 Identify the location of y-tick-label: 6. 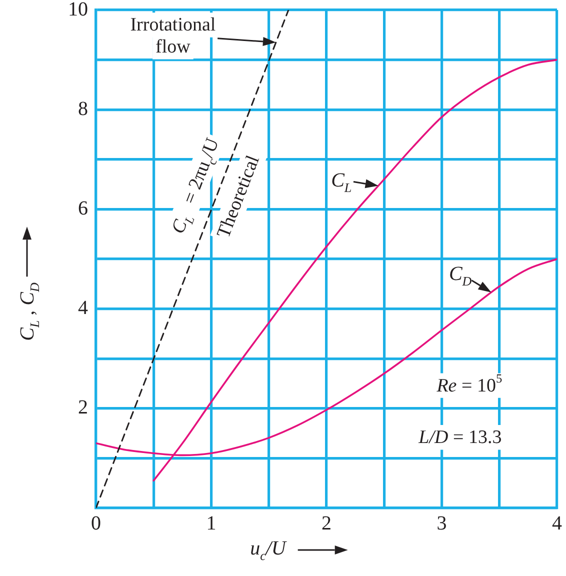
(83, 208).